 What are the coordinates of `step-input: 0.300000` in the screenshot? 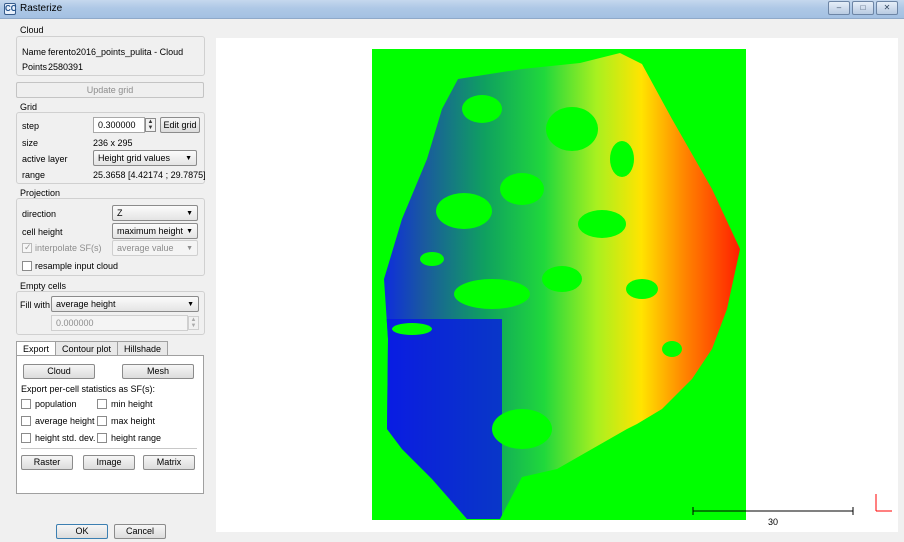 It's located at (119, 125).